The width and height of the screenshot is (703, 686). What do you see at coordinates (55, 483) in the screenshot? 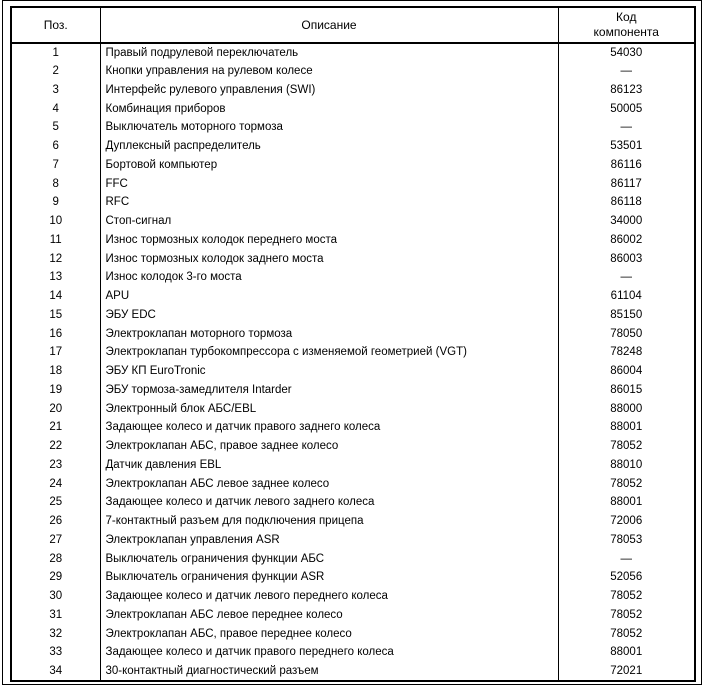
I see `row-position: 24` at bounding box center [55, 483].